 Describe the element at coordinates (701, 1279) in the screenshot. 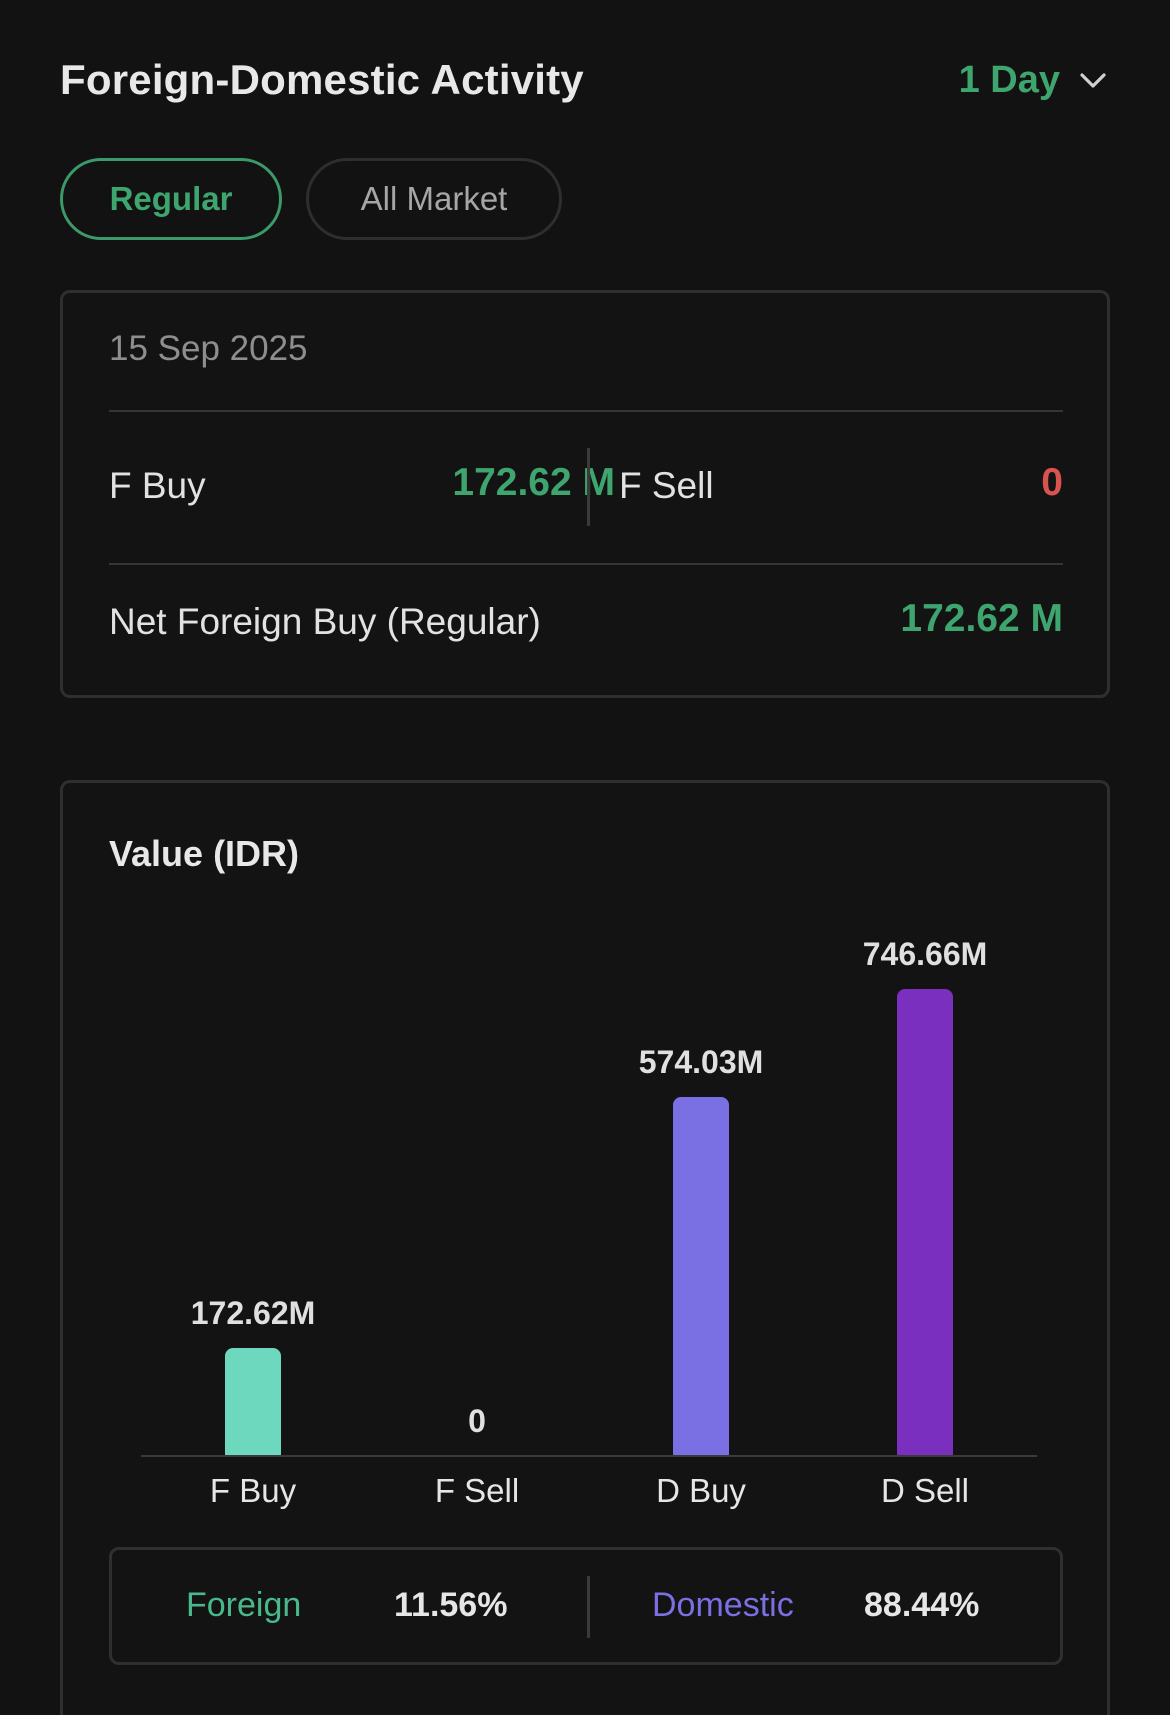

I see `bar-d-buy` at that location.